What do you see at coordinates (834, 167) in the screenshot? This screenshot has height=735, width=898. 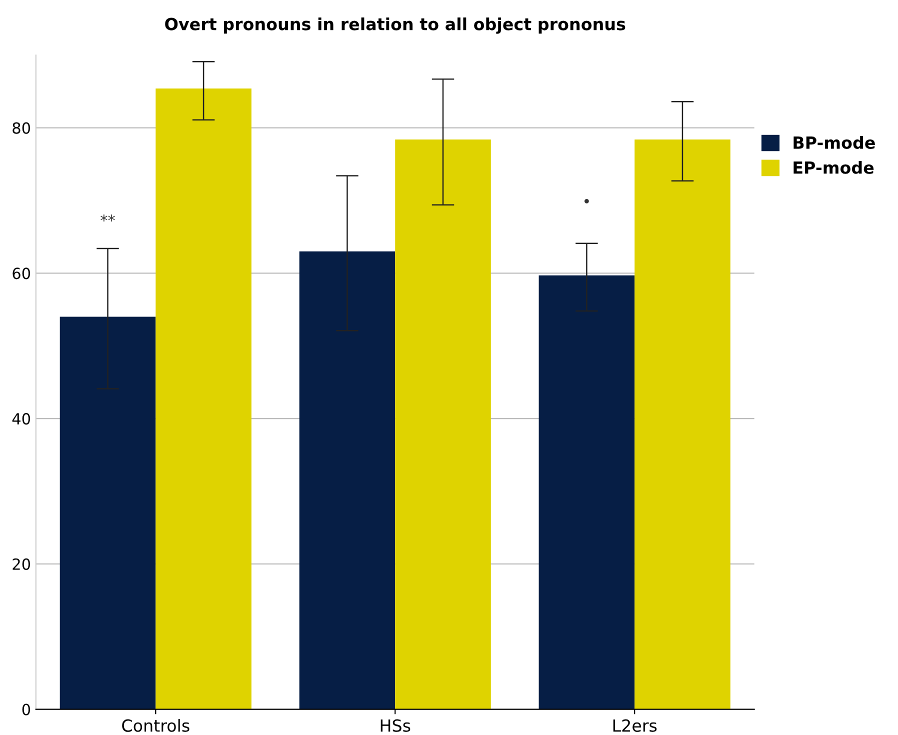 I see `legend-label: EP-mode` at bounding box center [834, 167].